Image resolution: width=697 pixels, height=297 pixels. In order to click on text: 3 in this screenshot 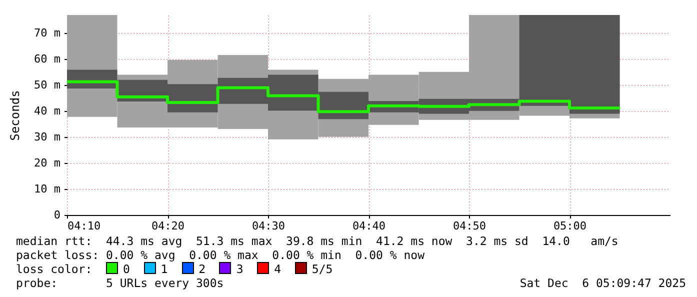, I will do `click(240, 269)`.